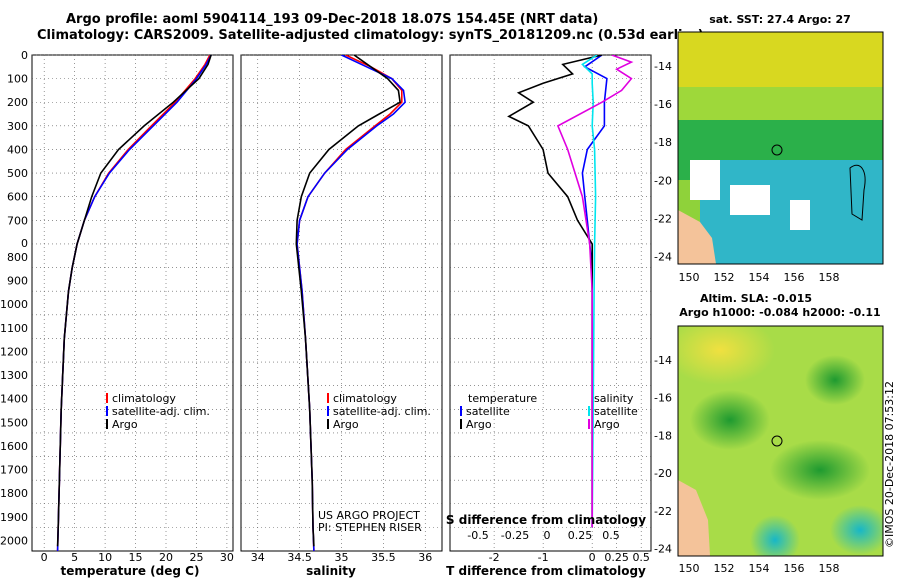 The image size is (900, 580). Describe the element at coordinates (663, 180) in the screenshot. I see `lat-label: -20` at that location.